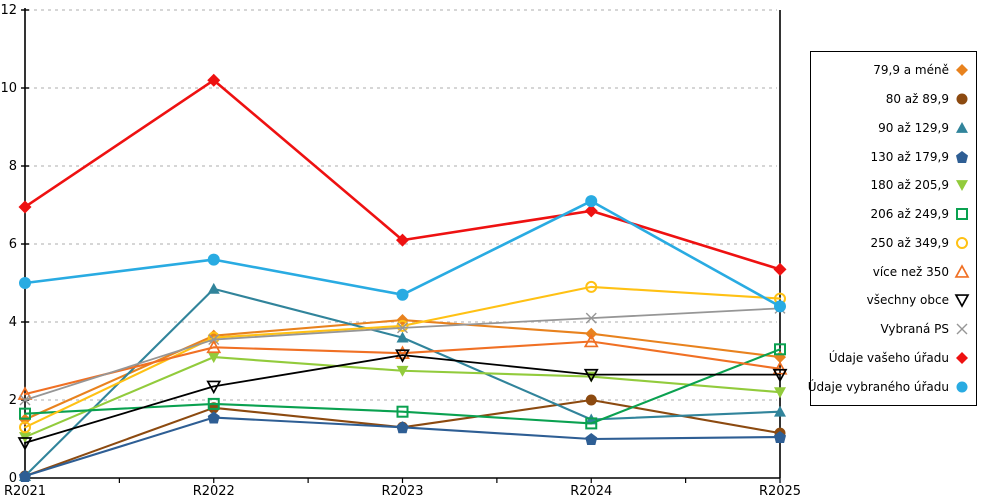 Image resolution: width=1000 pixels, height=500 pixels. I want to click on legend-item: Údaje vybraného úřadu, so click(889, 387).